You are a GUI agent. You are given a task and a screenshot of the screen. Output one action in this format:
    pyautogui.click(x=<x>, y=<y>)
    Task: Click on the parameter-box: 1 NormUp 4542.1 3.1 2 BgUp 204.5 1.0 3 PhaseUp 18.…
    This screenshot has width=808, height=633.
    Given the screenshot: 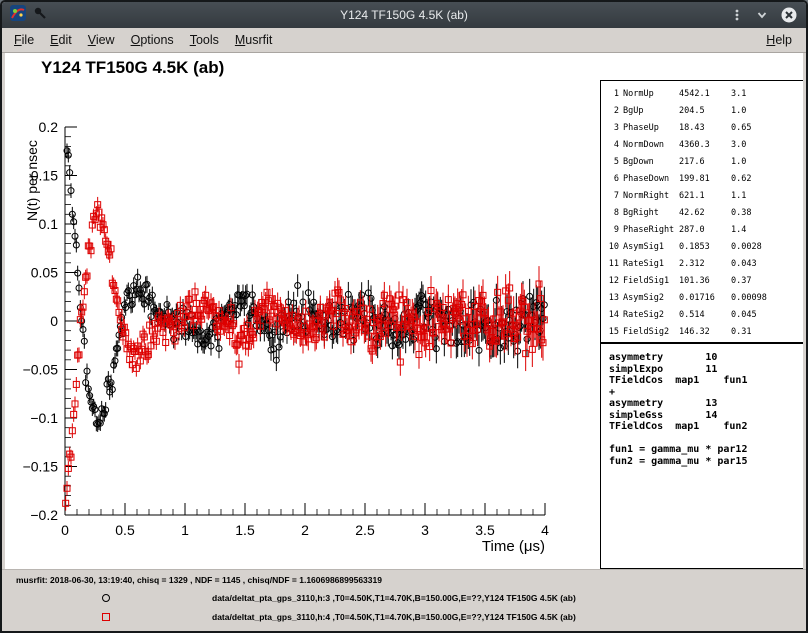 What is the action you would take?
    pyautogui.click(x=701, y=211)
    